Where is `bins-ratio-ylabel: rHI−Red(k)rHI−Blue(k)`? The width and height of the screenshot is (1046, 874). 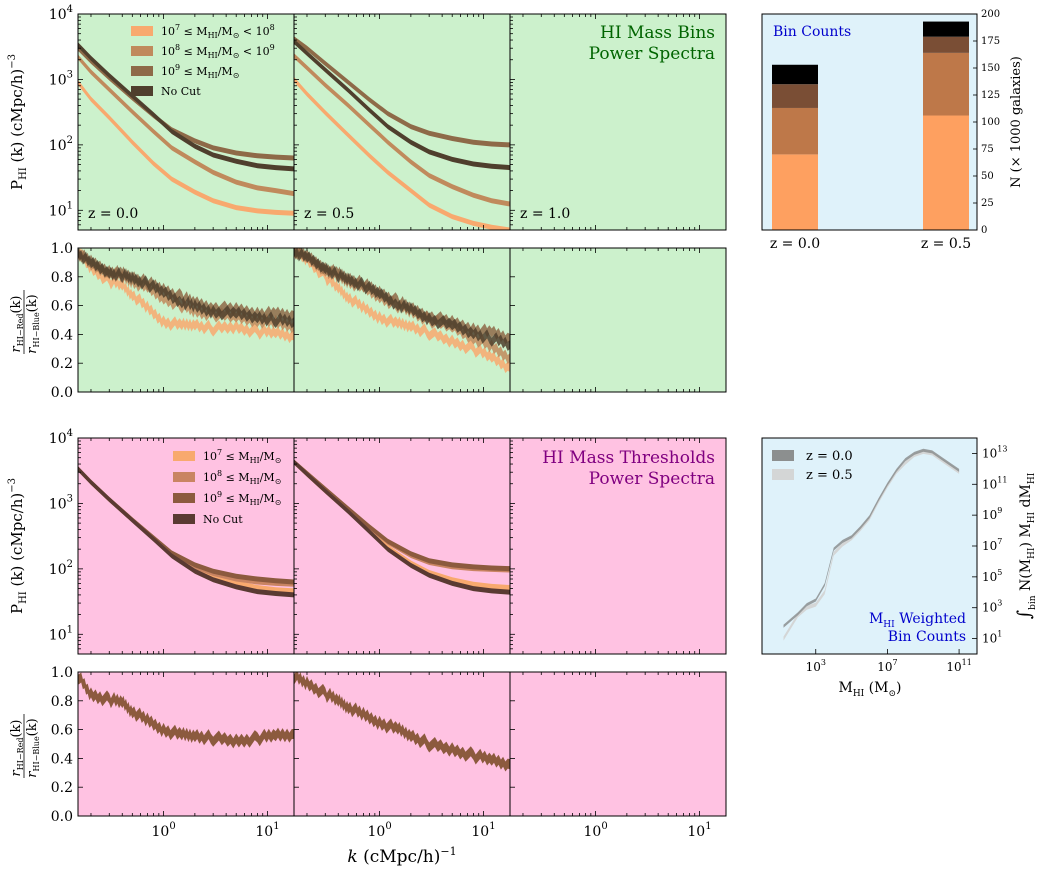 bins-ratio-ylabel: rHI−Red(k)rHI−Blue(k) is located at coordinates (25, 322).